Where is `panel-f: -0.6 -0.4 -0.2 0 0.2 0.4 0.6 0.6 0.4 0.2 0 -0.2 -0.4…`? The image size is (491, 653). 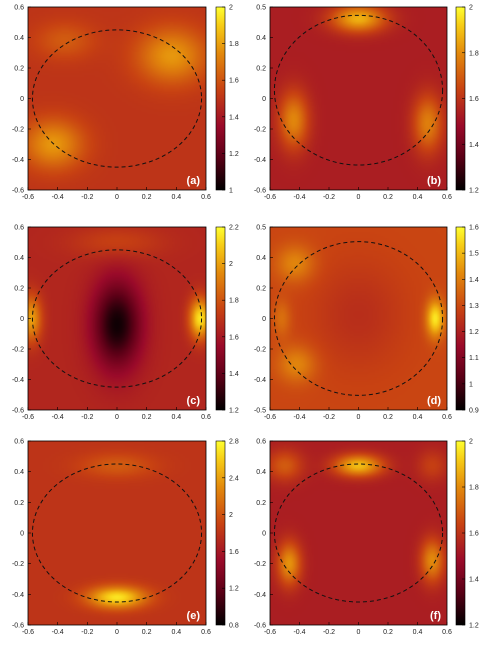
panel-f: -0.6 -0.4 -0.2 0 0.2 0.4 0.6 0.6 0.4 0.2 0 -0.2 -0.4… is located at coordinates (366, 538).